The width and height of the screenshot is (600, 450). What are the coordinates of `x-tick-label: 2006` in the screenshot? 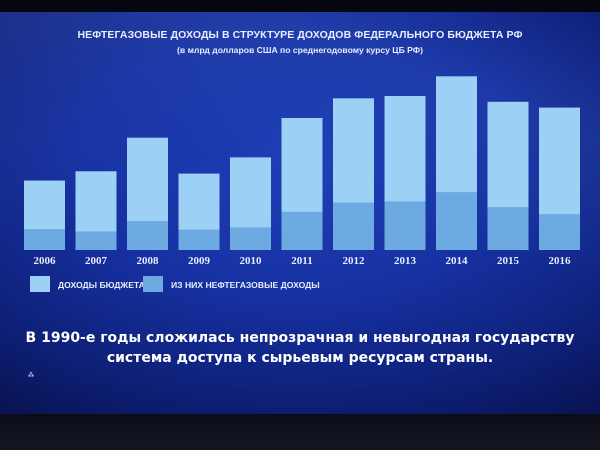 It's located at (45, 261).